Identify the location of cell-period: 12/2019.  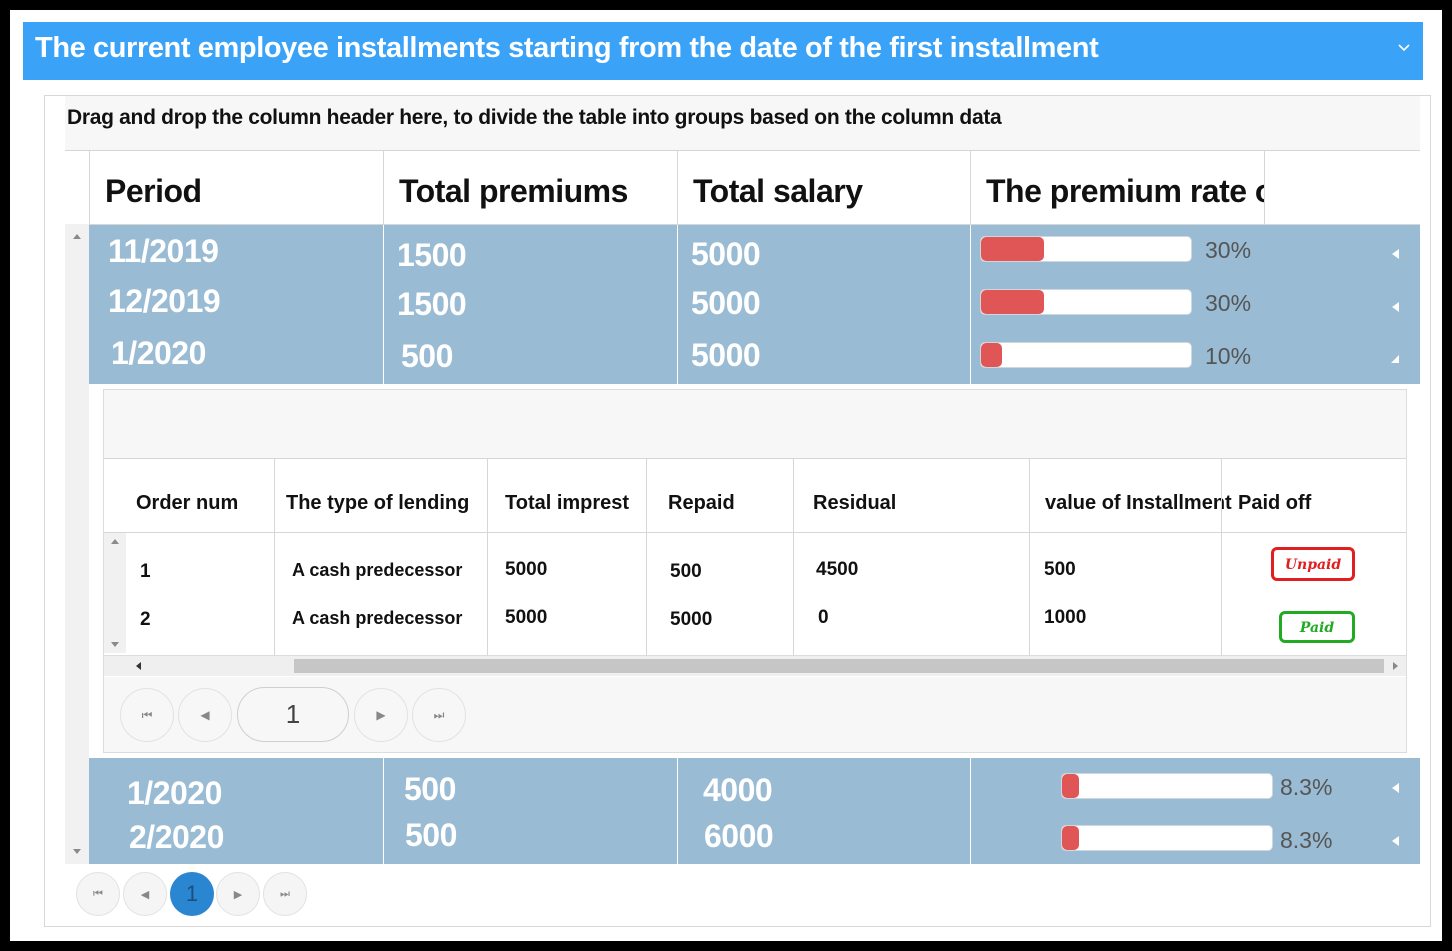
(164, 301).